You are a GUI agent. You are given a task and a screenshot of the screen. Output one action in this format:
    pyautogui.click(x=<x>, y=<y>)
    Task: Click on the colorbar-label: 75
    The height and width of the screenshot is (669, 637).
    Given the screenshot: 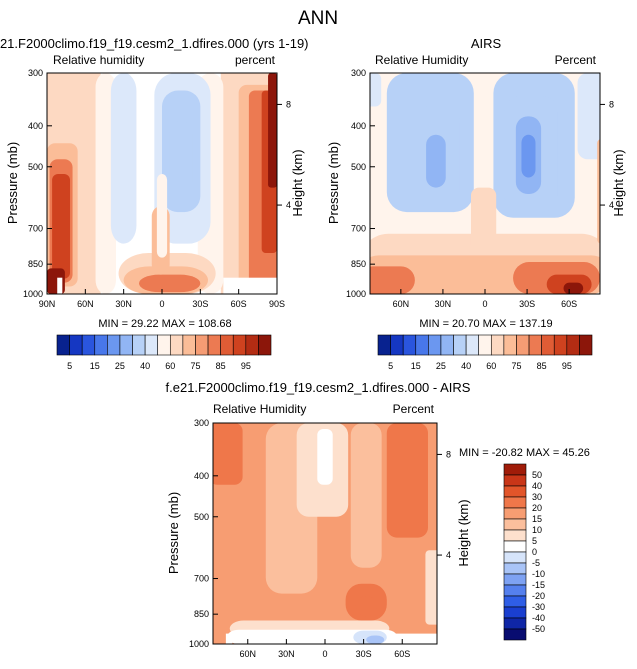 What is the action you would take?
    pyautogui.click(x=516, y=366)
    